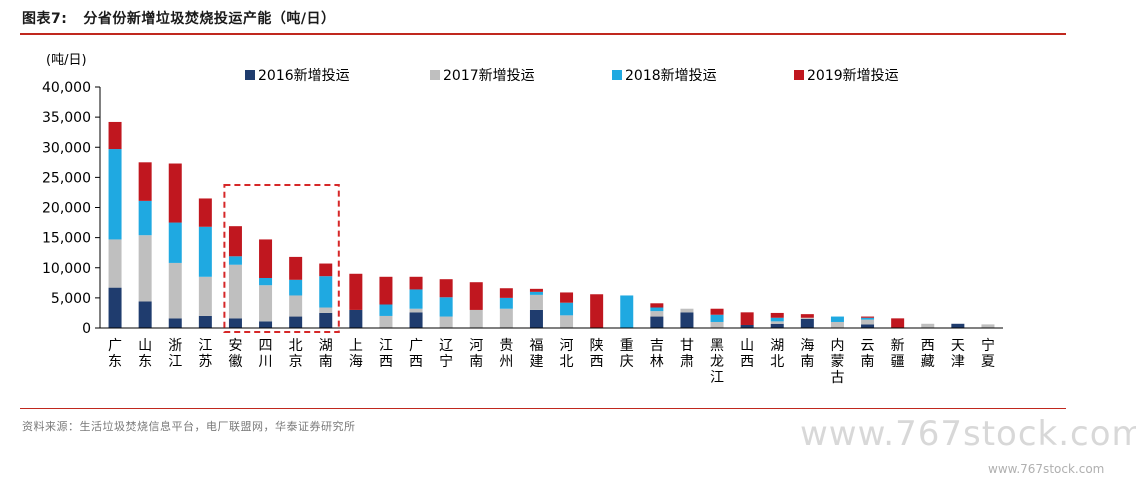 Image resolution: width=1136 pixels, height=483 pixels. I want to click on bar-贵州-2018新增投运, so click(506, 303).